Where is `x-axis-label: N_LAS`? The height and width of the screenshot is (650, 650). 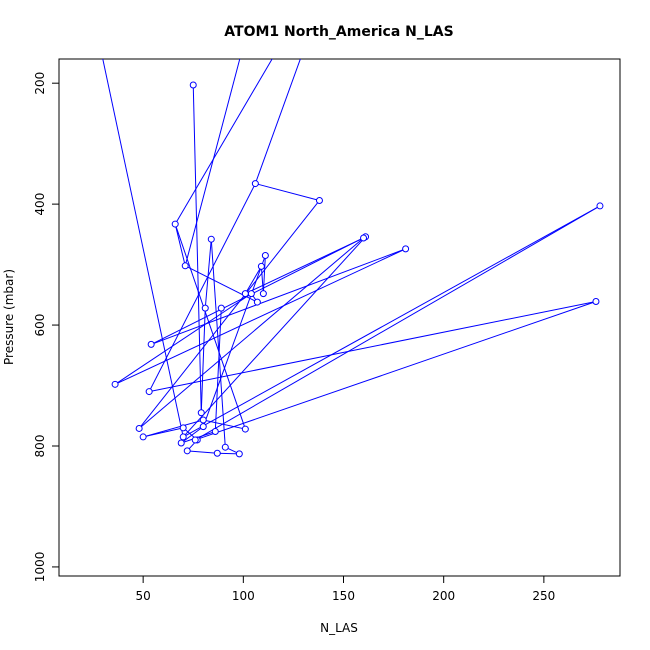 x-axis-label: N_LAS is located at coordinates (339, 628).